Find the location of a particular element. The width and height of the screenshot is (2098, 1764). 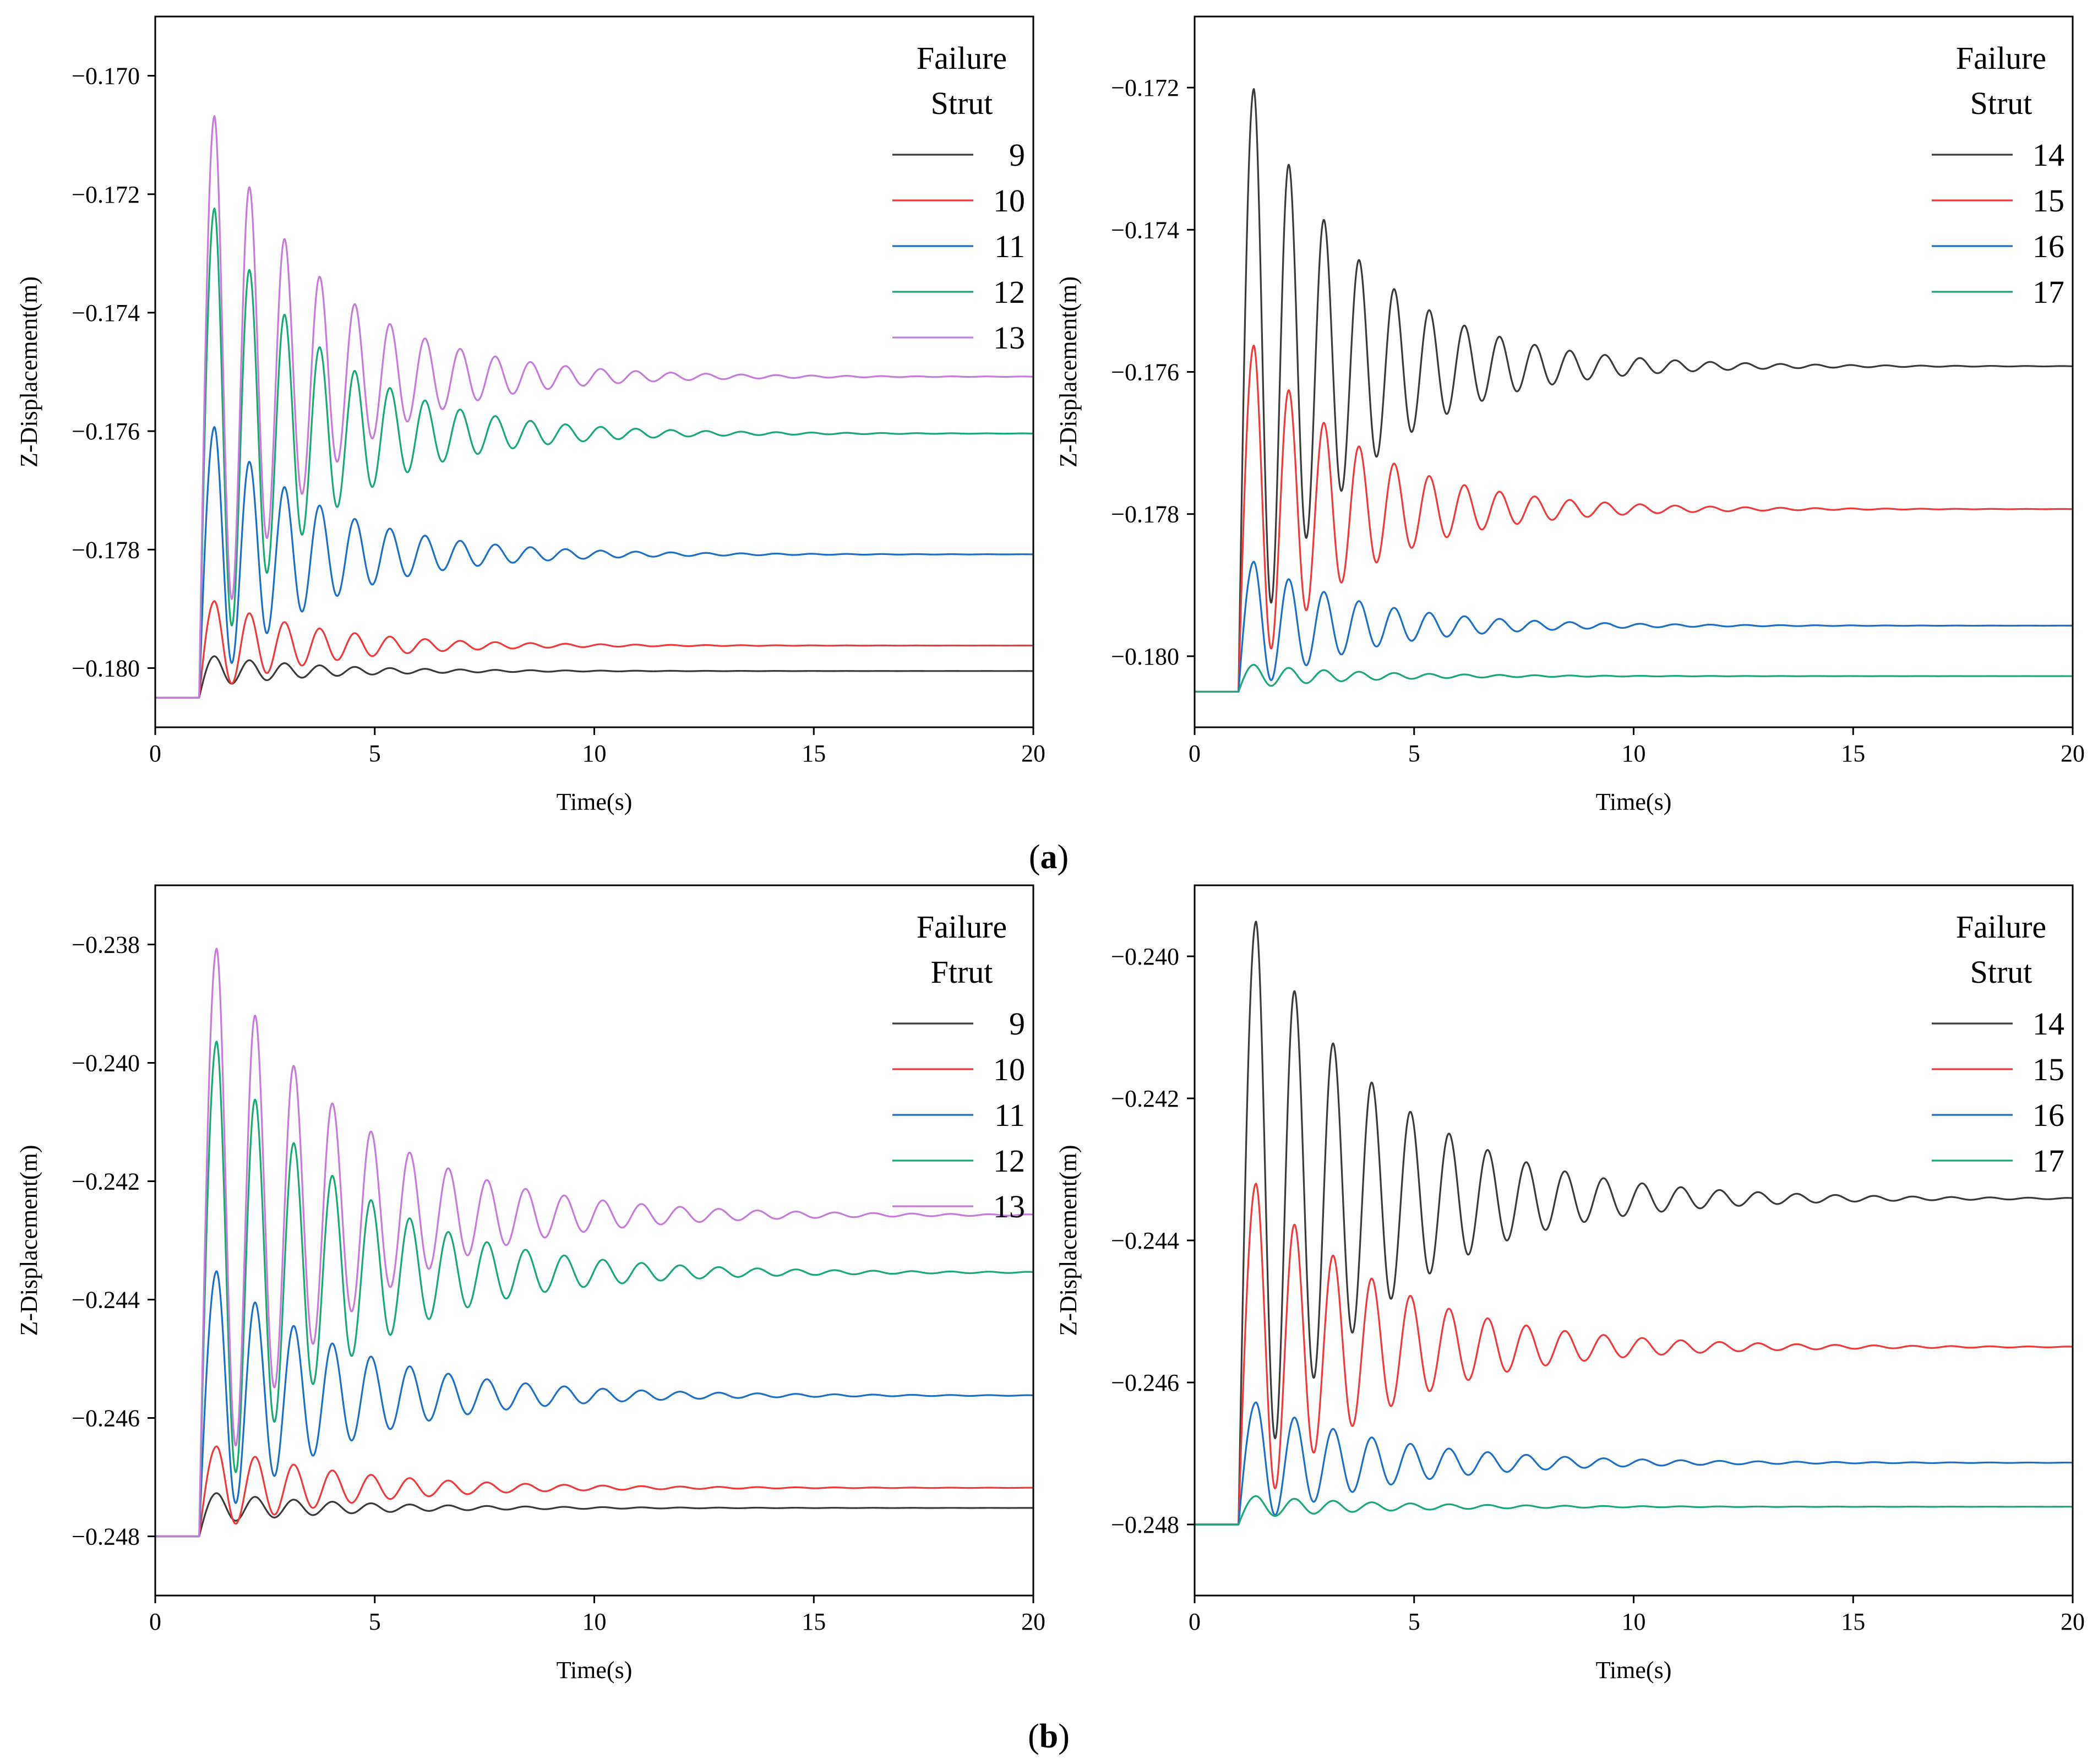

caption-b: (b) is located at coordinates (1049, 1736).